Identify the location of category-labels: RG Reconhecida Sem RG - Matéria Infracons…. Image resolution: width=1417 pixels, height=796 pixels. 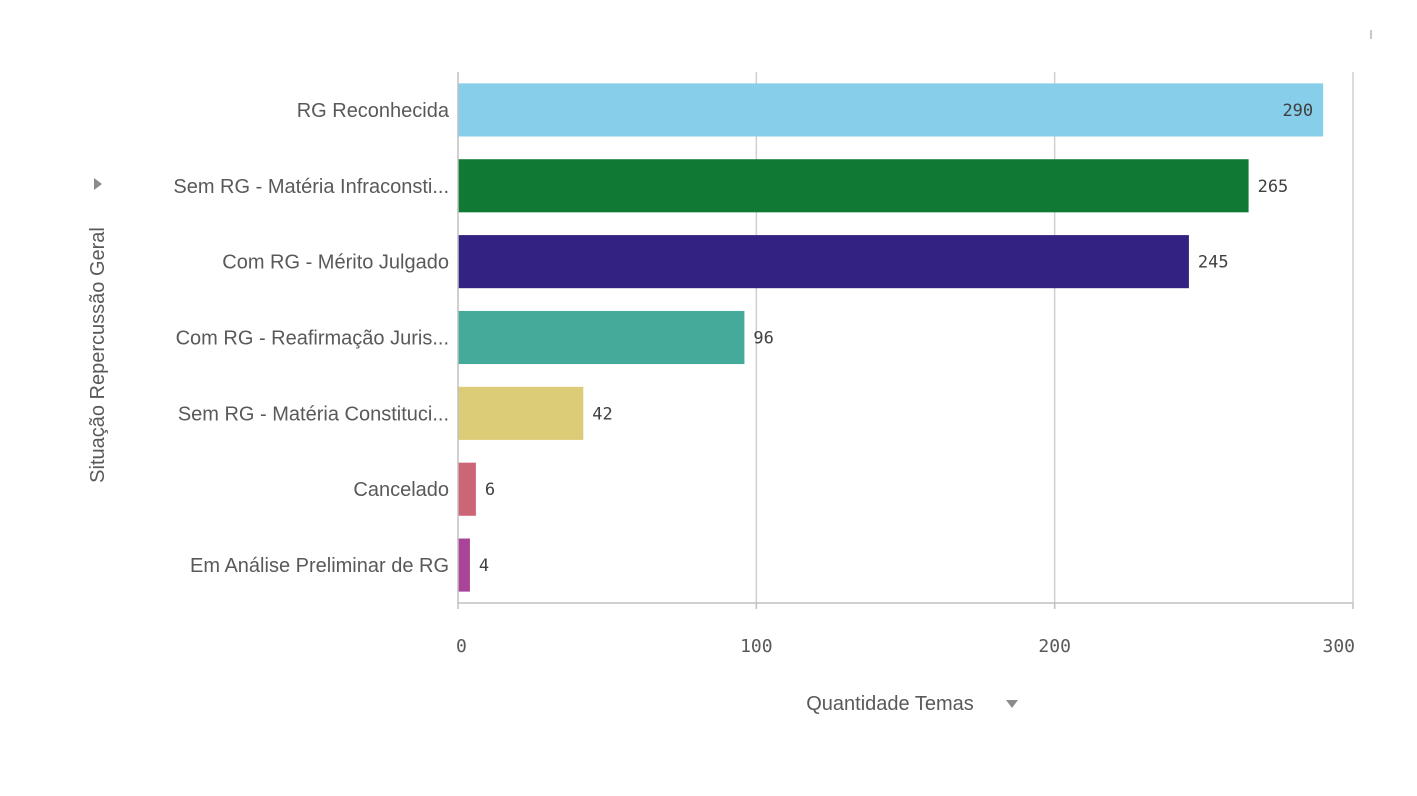
(311, 338).